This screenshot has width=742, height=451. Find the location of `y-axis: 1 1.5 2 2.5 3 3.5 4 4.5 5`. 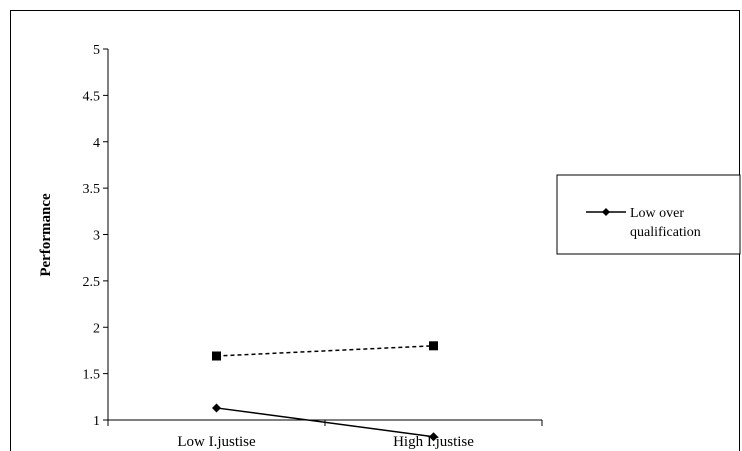

y-axis: 1 1.5 2 2.5 3 3.5 4 4.5 5 is located at coordinates (96, 236).